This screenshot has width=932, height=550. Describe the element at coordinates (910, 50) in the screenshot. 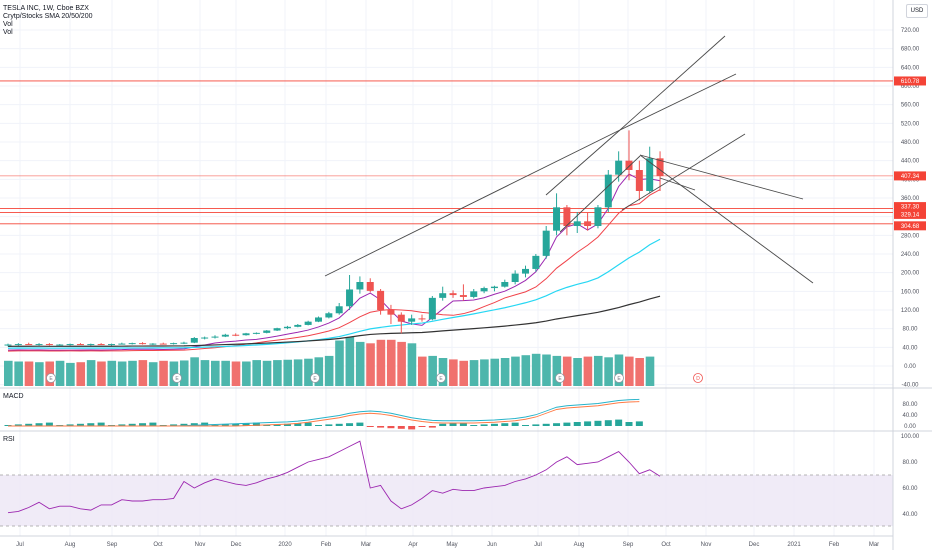

I see `price-axis-label: 680.00` at that location.